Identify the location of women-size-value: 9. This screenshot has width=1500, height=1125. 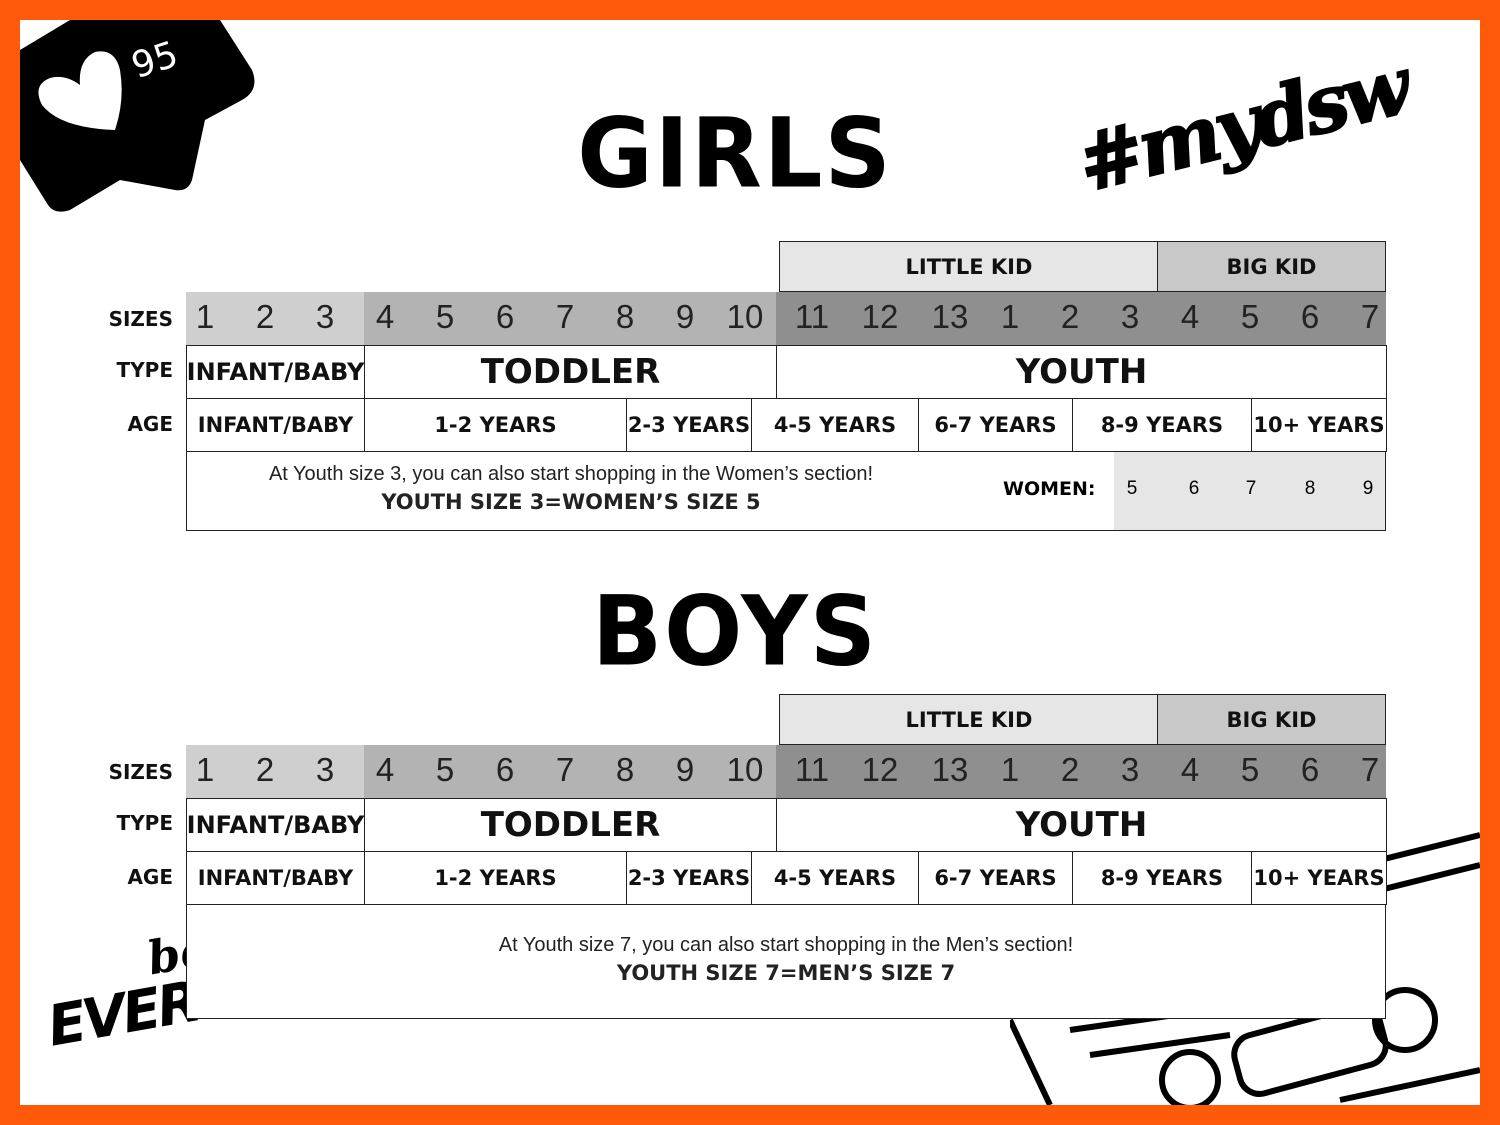
(1368, 488).